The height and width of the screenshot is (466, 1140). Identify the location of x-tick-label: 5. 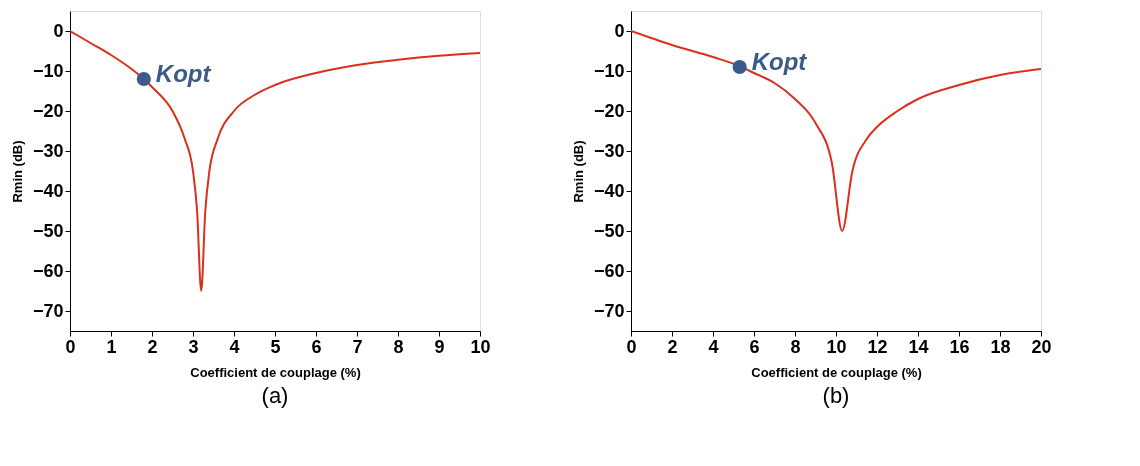
(275, 346).